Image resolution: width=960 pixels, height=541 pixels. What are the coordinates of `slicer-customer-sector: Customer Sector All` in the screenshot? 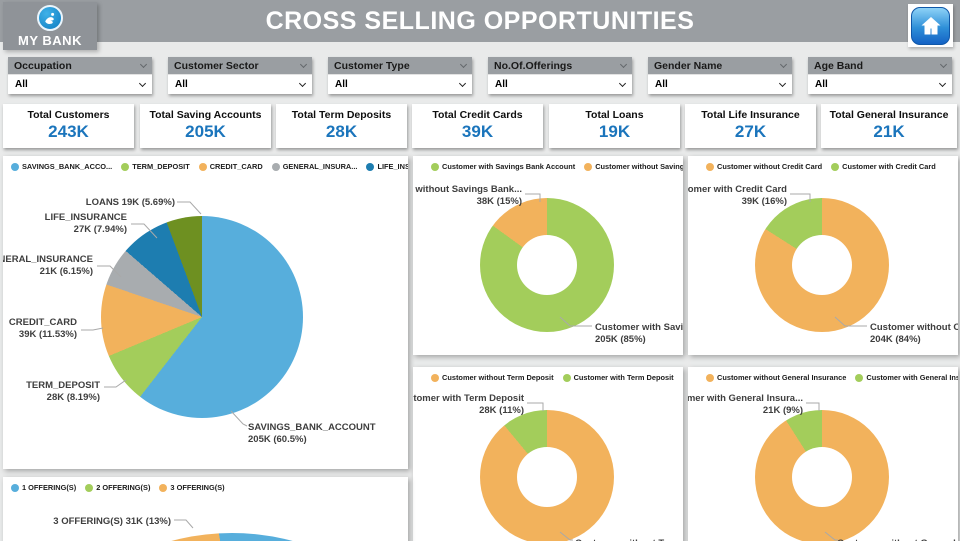 It's located at (240, 75).